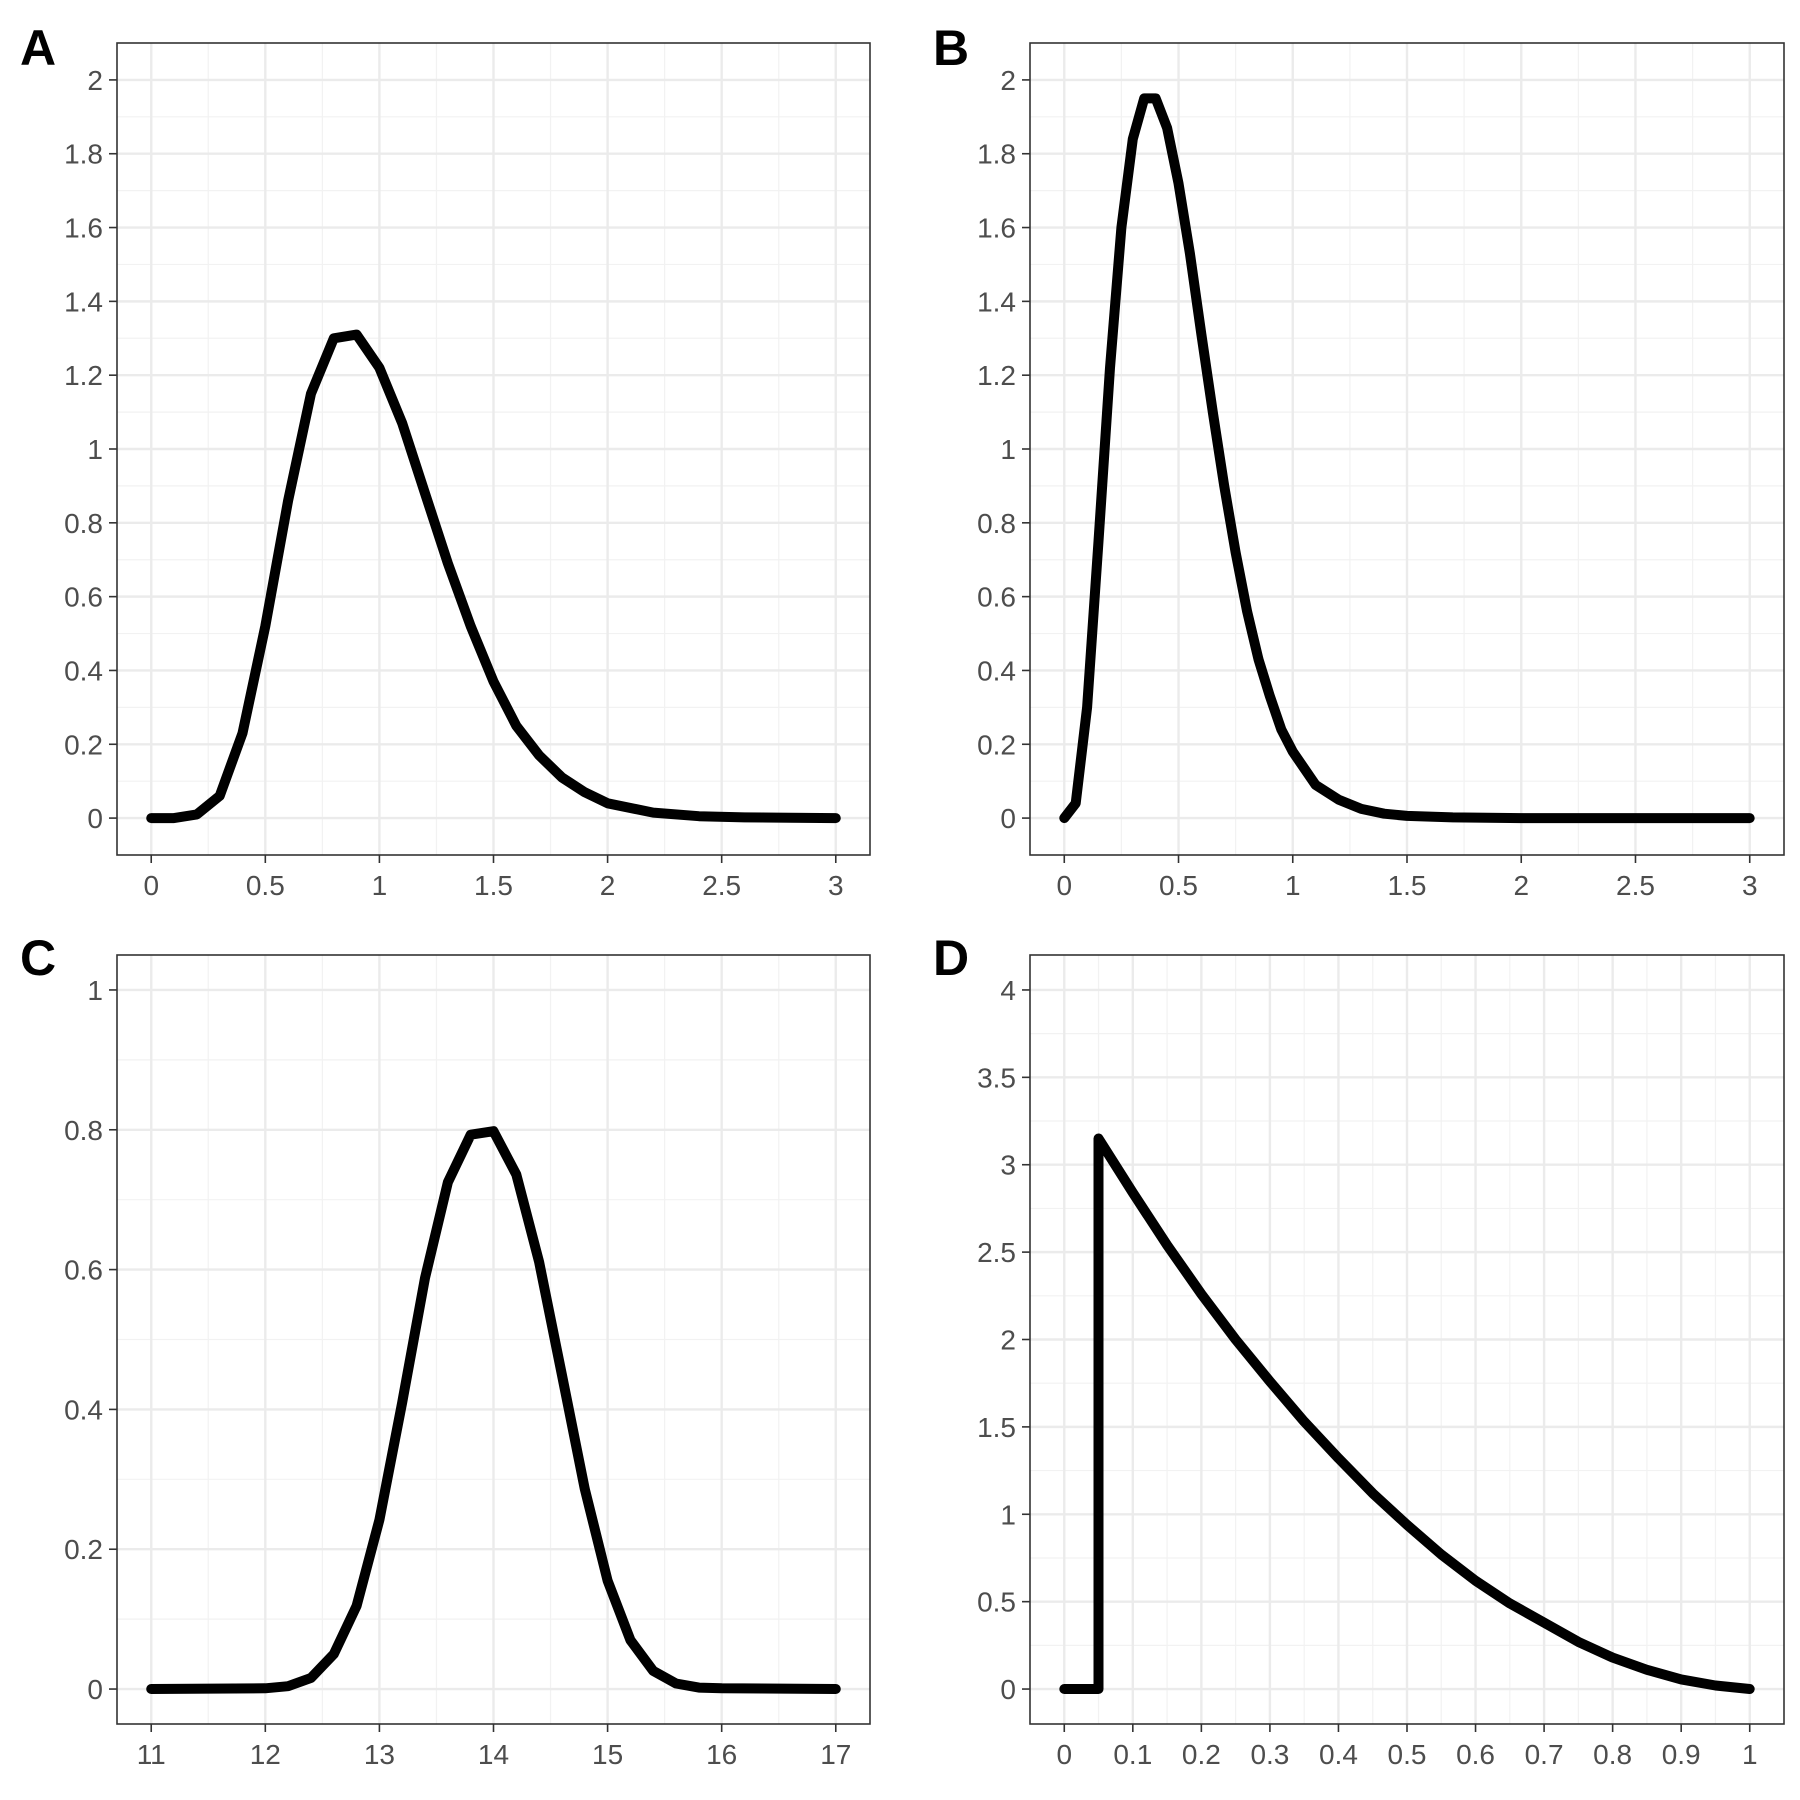  I want to click on y-tick-label: 3, so click(1008, 1165).